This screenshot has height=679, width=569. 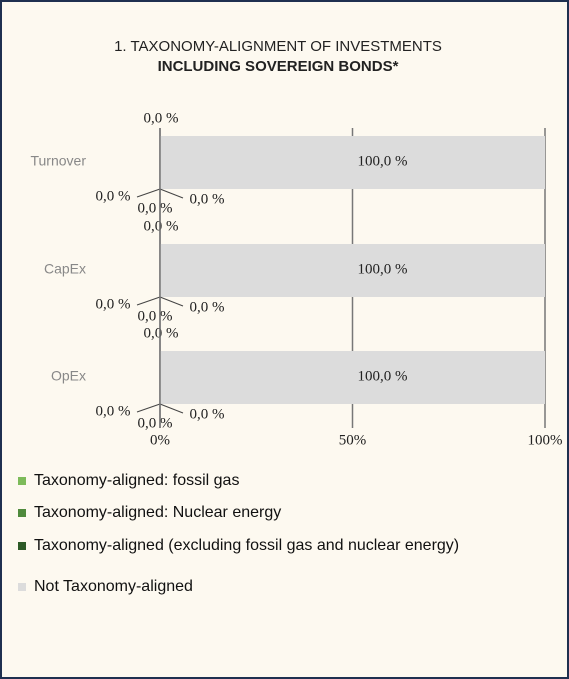 I want to click on legend-label: Not Taxonomy-aligned, so click(x=113, y=586).